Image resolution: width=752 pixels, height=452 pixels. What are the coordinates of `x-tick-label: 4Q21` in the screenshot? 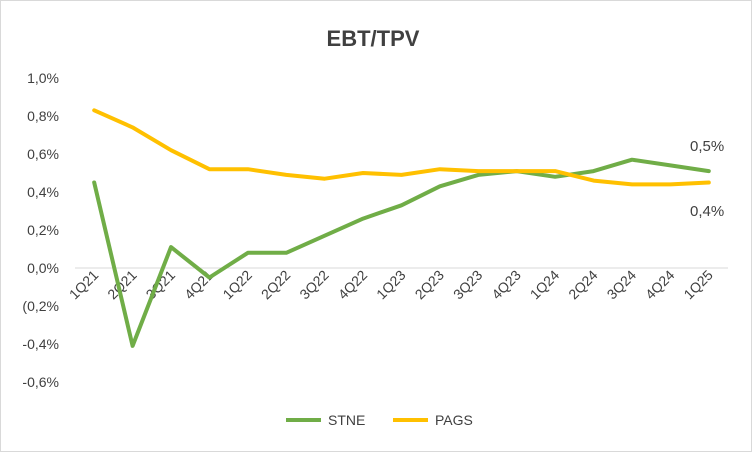 It's located at (199, 285).